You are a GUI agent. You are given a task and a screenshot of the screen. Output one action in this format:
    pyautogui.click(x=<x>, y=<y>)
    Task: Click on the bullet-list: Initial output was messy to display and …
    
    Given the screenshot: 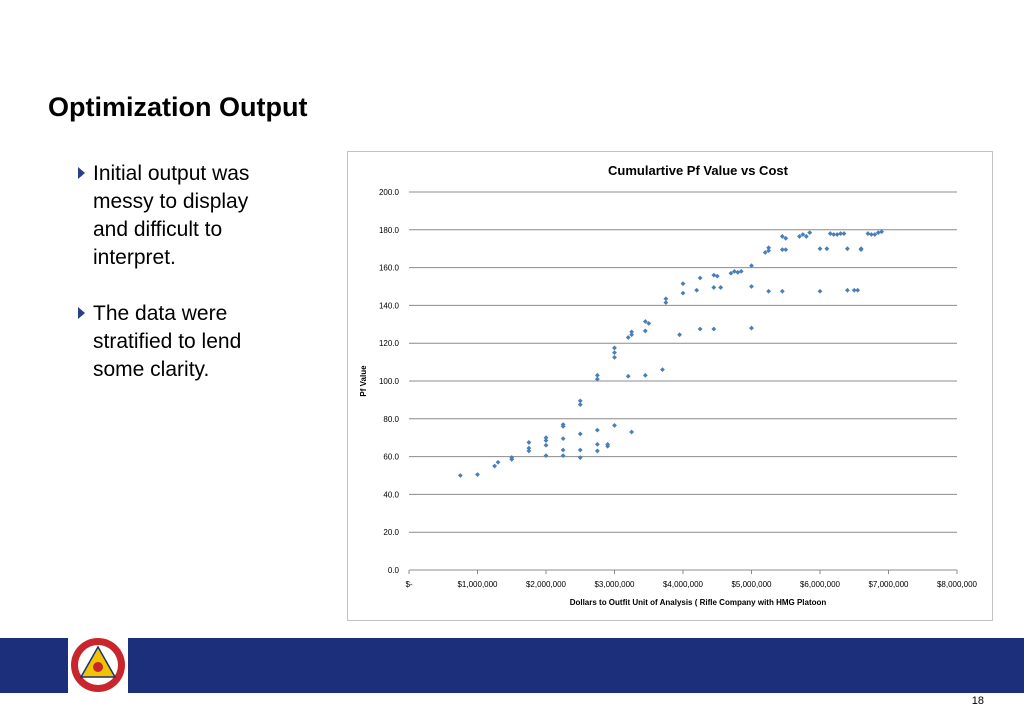 What is the action you would take?
    pyautogui.click(x=183, y=286)
    